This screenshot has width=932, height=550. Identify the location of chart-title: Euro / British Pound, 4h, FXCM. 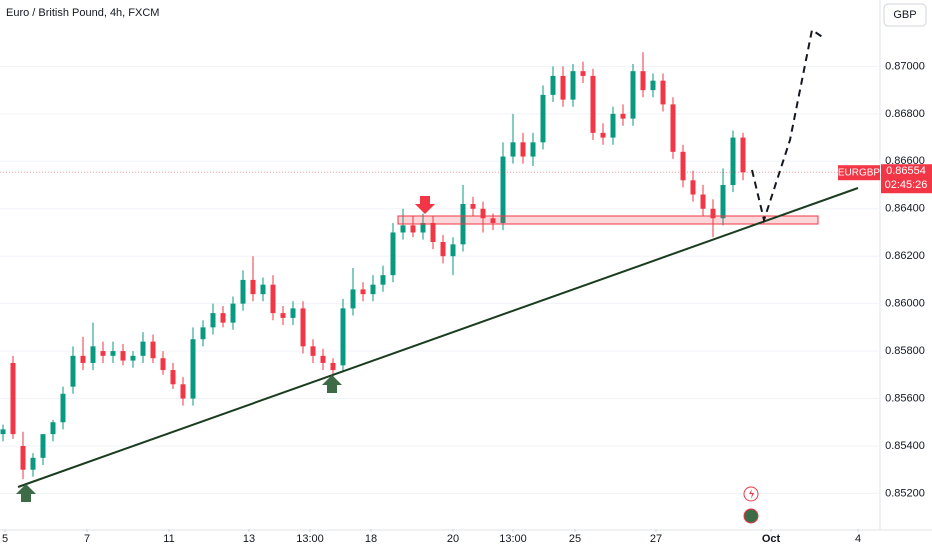
(82, 13).